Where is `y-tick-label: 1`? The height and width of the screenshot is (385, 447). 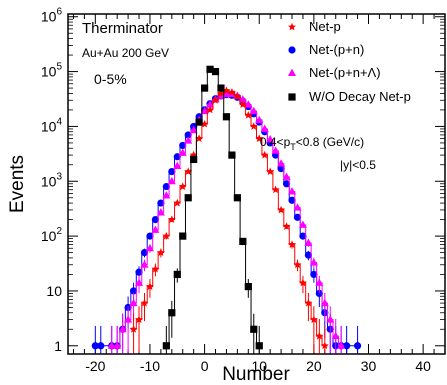 y-tick-label: 1 is located at coordinates (58, 346).